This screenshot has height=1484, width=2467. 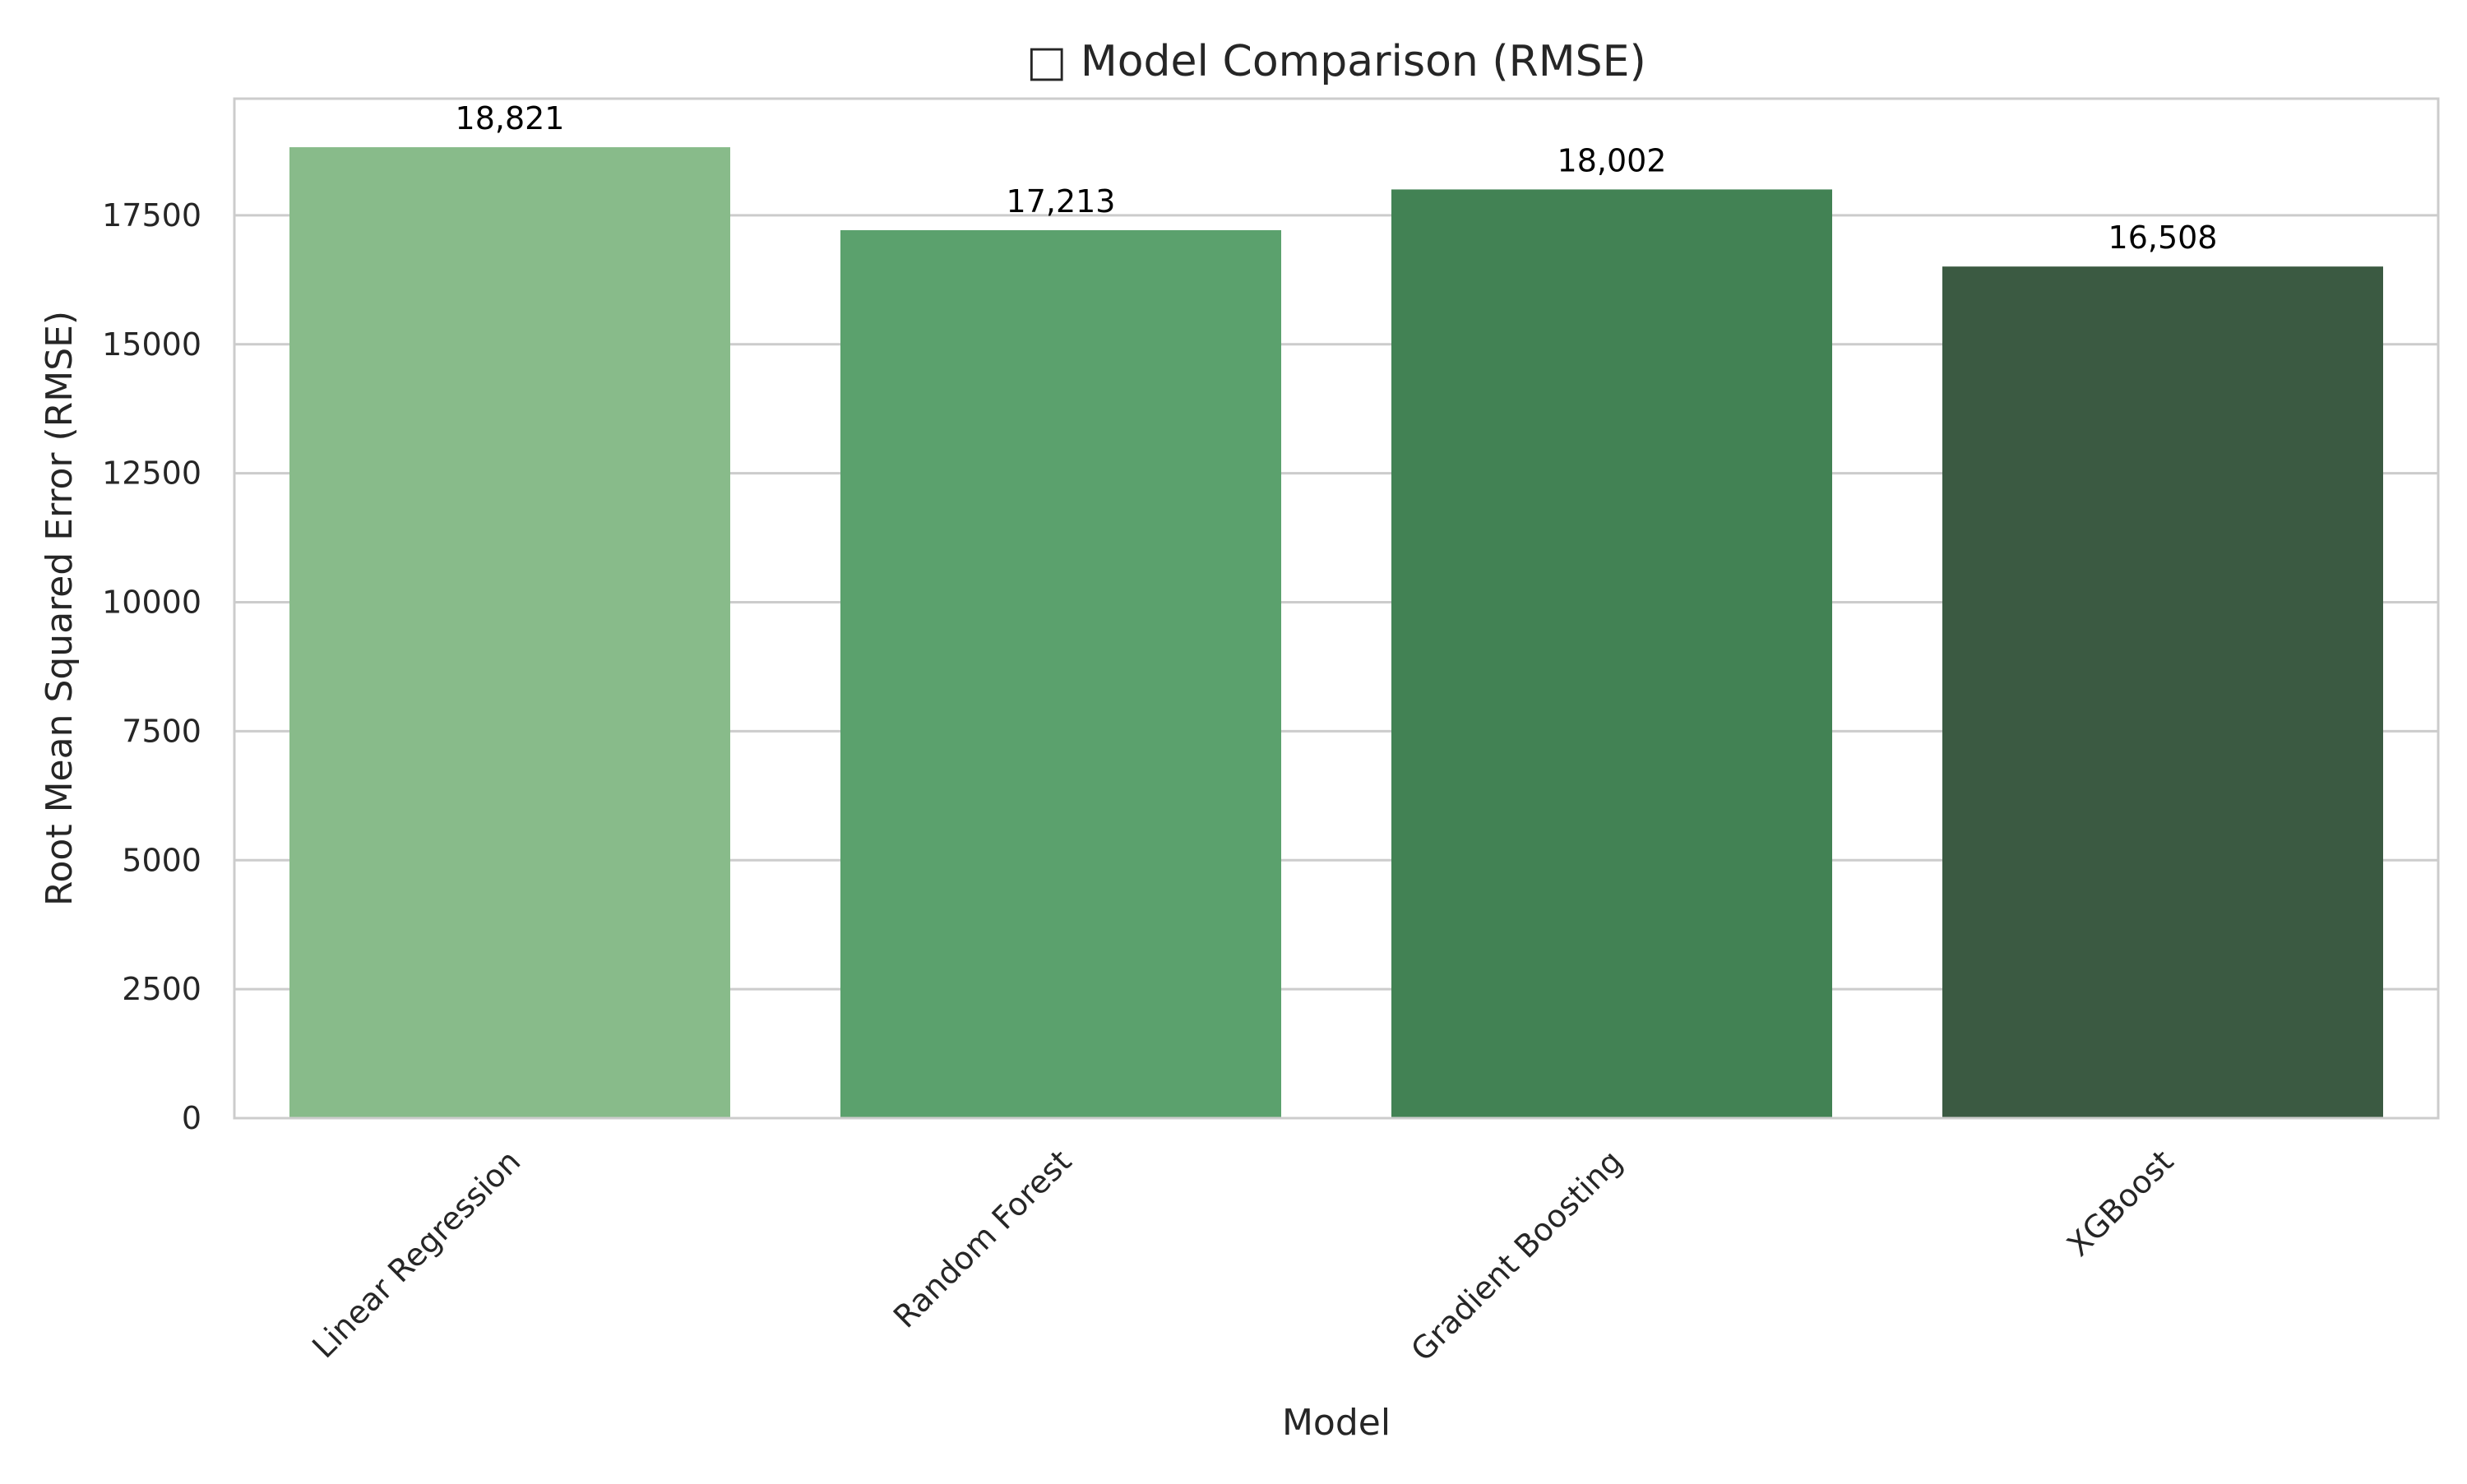 What do you see at coordinates (151, 667) in the screenshot?
I see `y-tick-labels: 0 2500 5000 7500 10000 12500 15000 17500` at bounding box center [151, 667].